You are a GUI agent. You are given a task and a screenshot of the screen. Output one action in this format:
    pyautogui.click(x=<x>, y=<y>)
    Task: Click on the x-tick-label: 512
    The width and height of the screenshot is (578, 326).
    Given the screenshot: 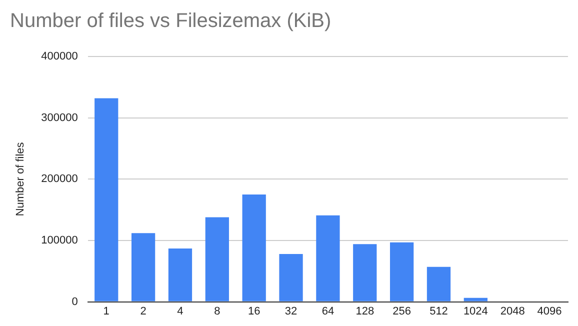 What is the action you would take?
    pyautogui.click(x=439, y=311)
    